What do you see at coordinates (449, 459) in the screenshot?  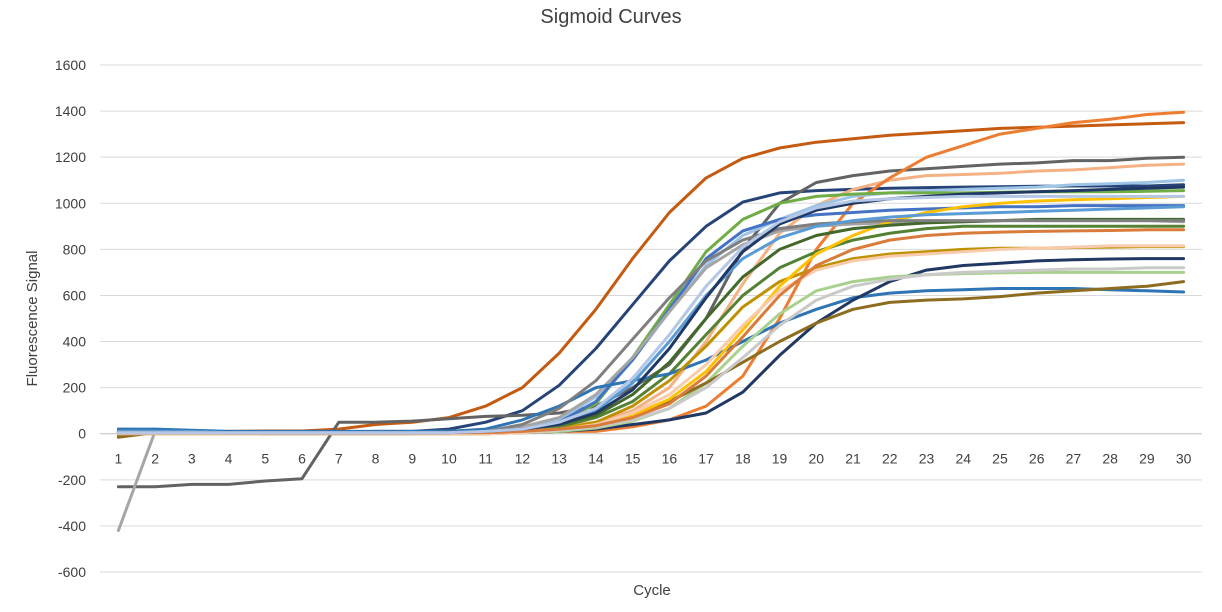 I see `x-tick-label: 10` at bounding box center [449, 459].